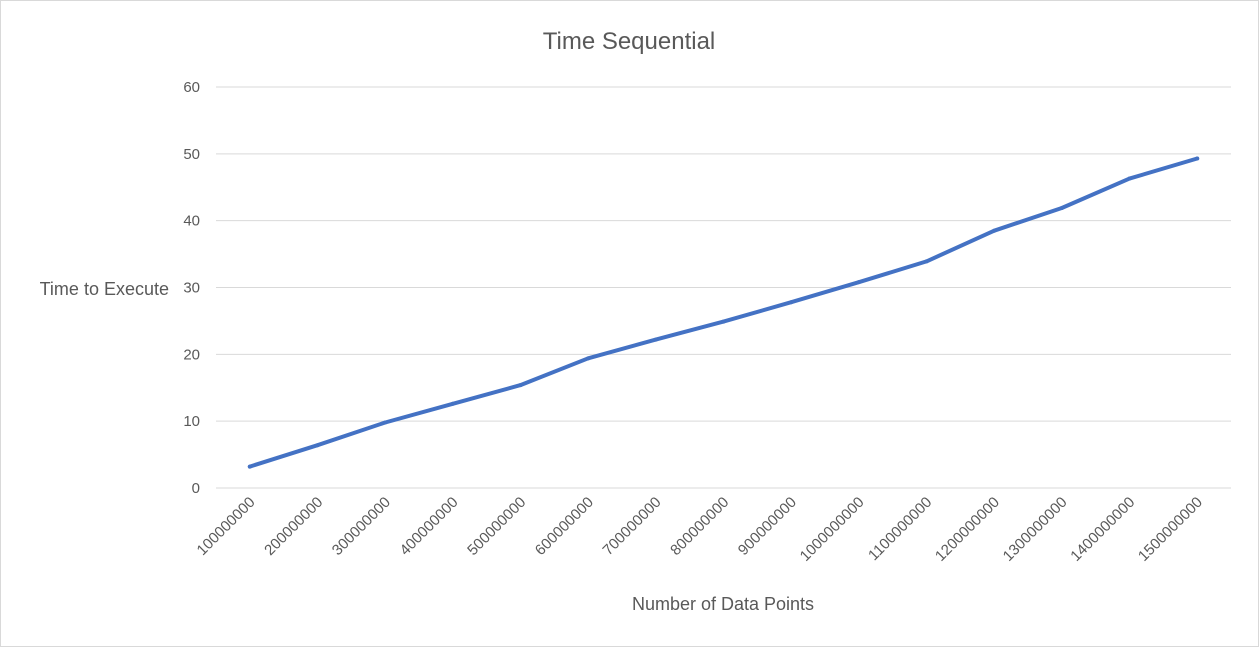 The image size is (1259, 647). What do you see at coordinates (629, 41) in the screenshot?
I see `chart-title: Time Sequential` at bounding box center [629, 41].